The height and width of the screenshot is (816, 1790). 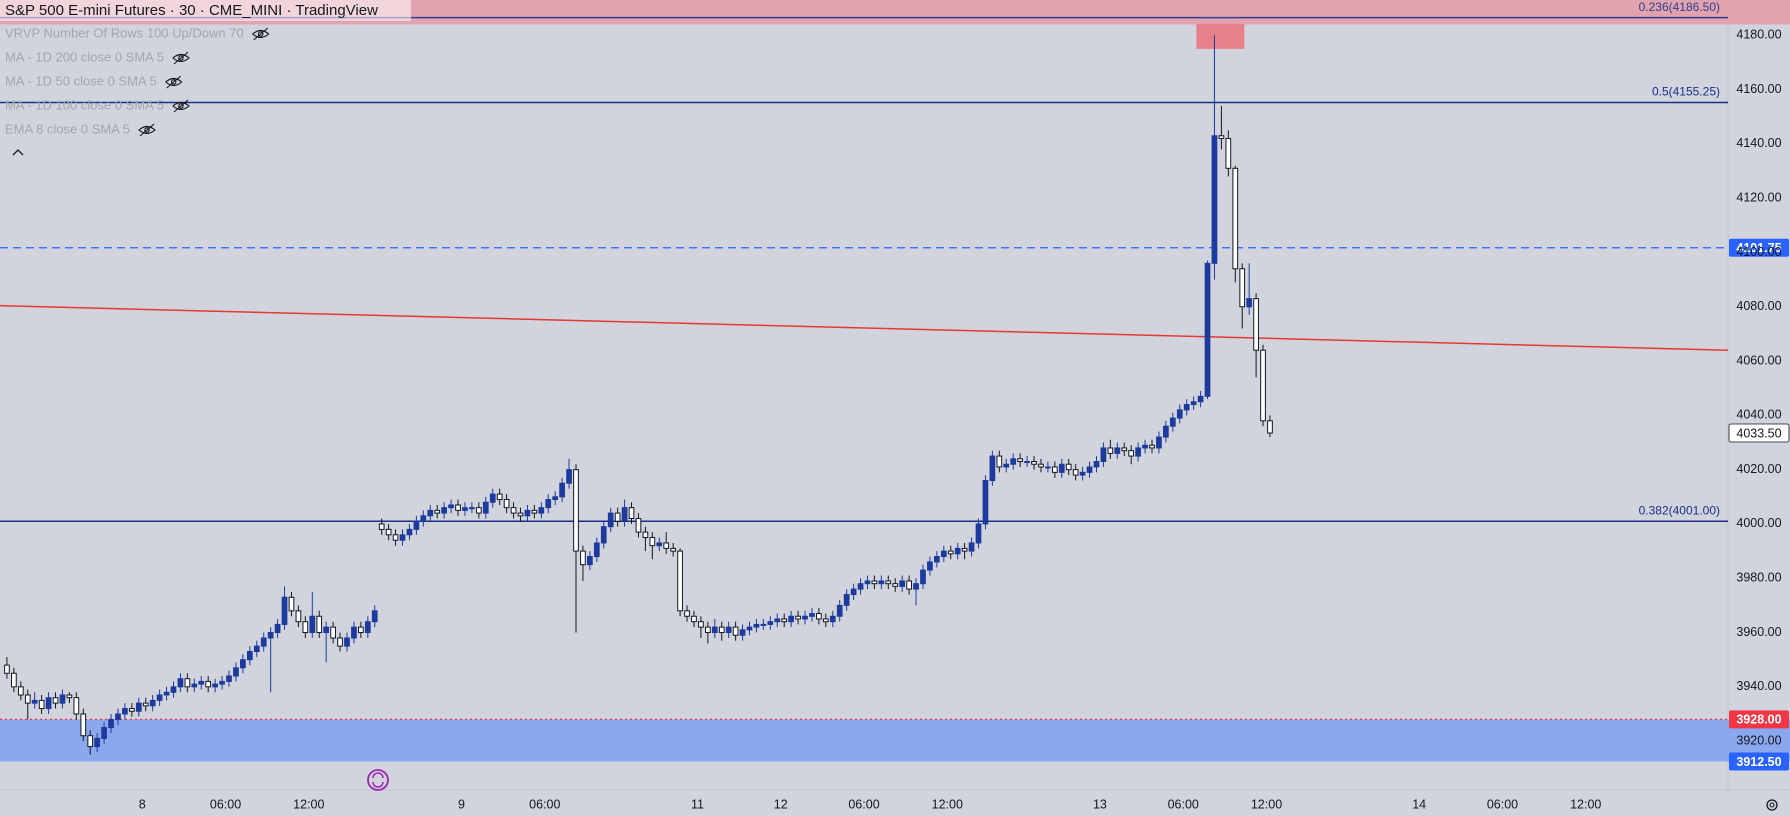 What do you see at coordinates (84, 56) in the screenshot?
I see `indicator-label: MA - 1D 200 close 0 SMA 5` at bounding box center [84, 56].